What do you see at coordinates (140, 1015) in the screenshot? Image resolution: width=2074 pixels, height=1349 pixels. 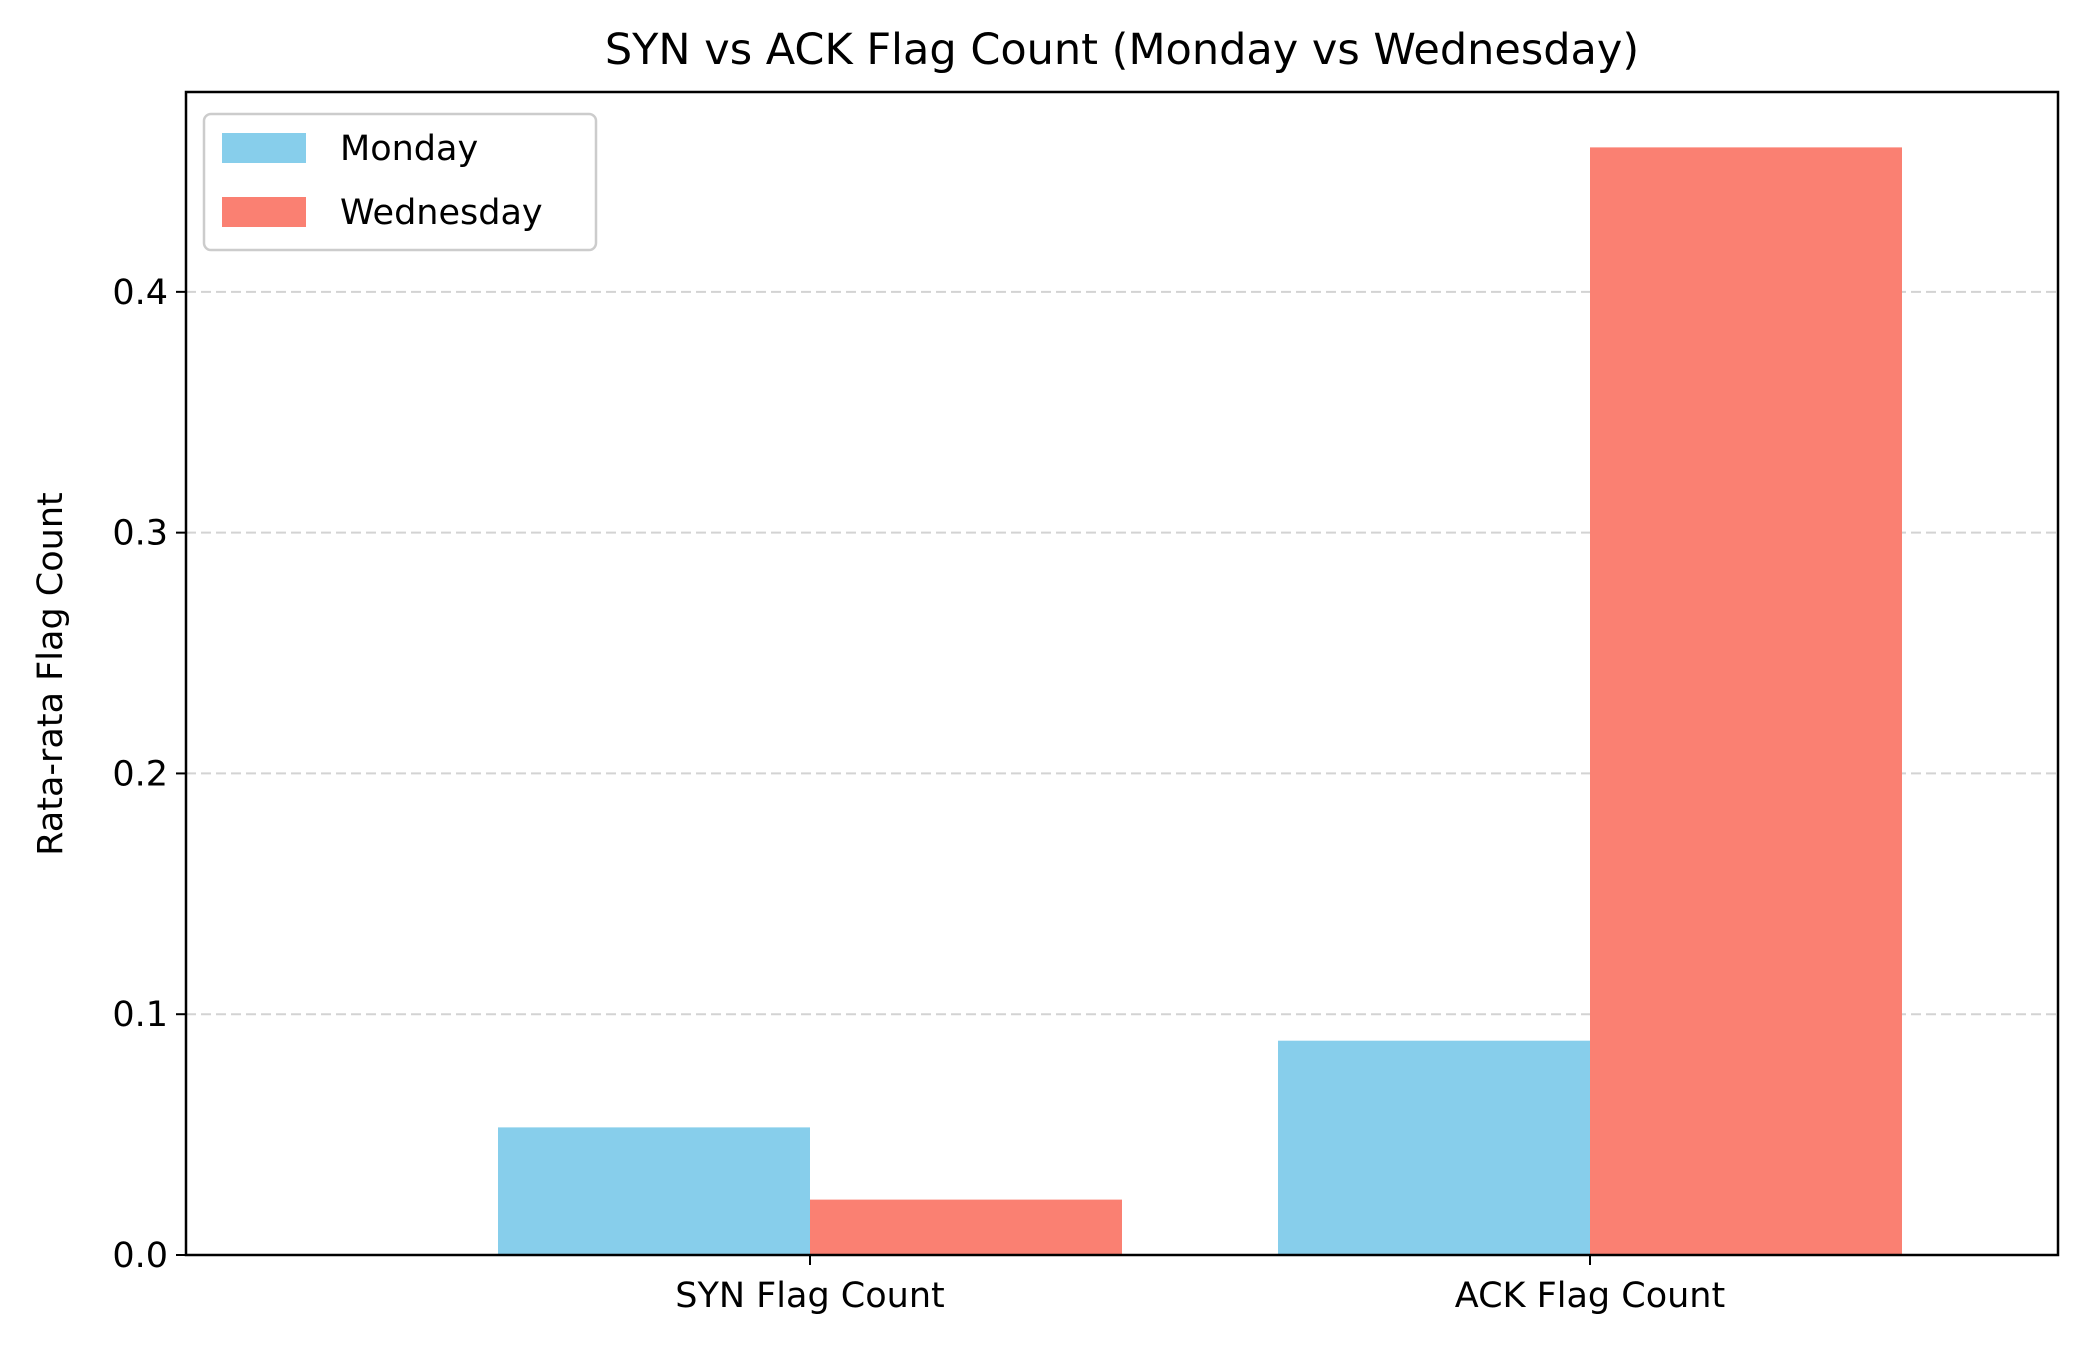 I see `y-tick-label: 0.1` at bounding box center [140, 1015].